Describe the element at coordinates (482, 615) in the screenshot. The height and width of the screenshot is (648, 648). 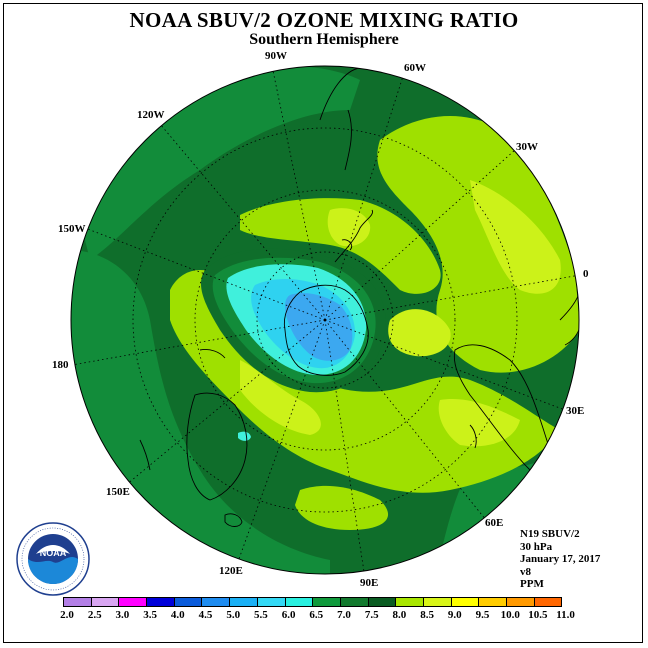
I see `colorbar-tick-label: 9.5` at that location.